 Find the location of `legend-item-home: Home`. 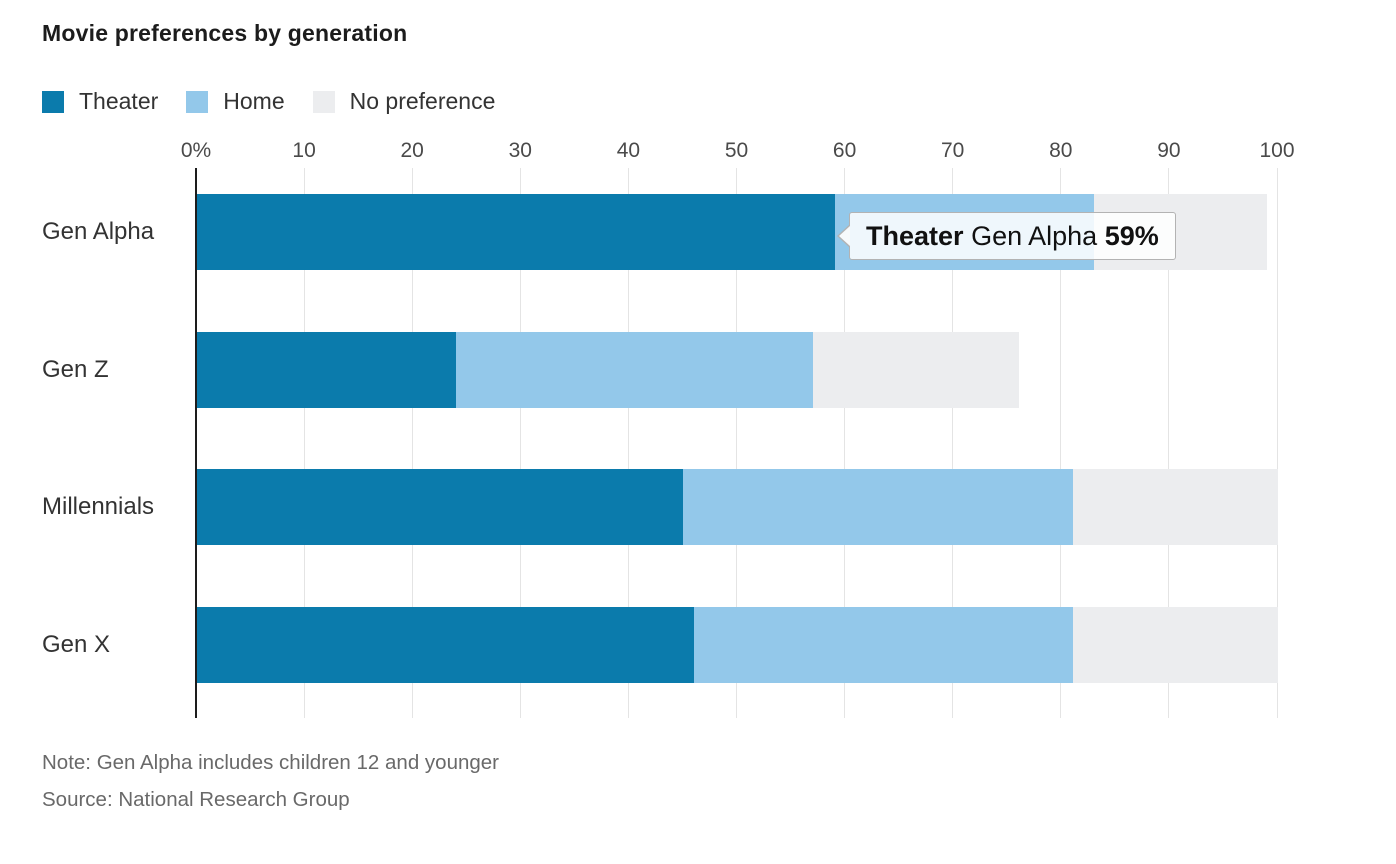

legend-item-home: Home is located at coordinates (235, 101).